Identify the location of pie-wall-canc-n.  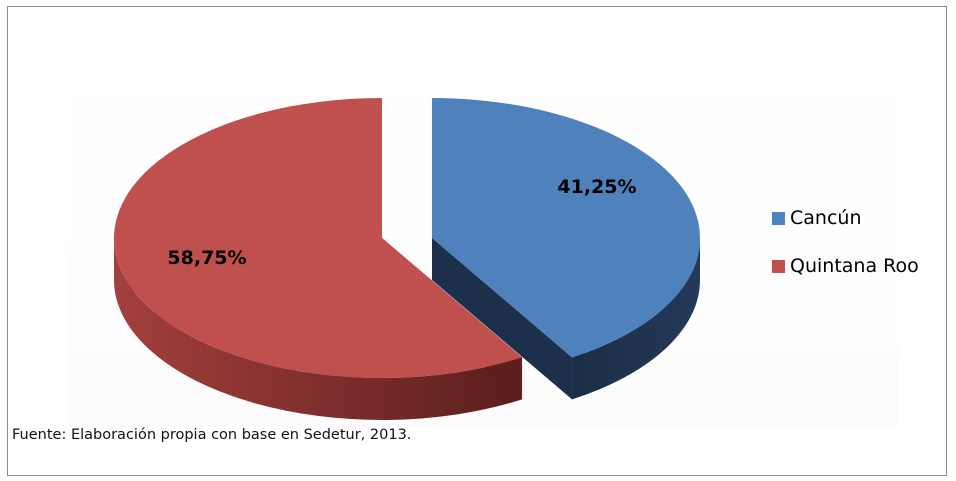
(502, 319).